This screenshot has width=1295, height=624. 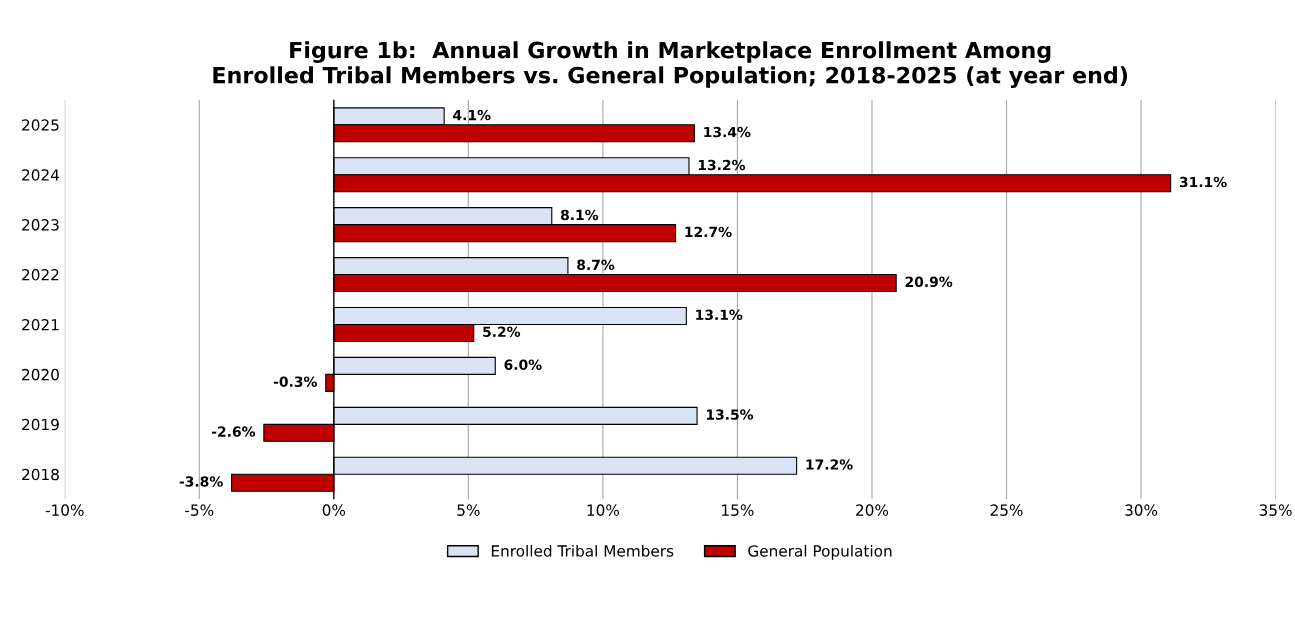 What do you see at coordinates (201, 481) in the screenshot?
I see `data-label: -3.8%` at bounding box center [201, 481].